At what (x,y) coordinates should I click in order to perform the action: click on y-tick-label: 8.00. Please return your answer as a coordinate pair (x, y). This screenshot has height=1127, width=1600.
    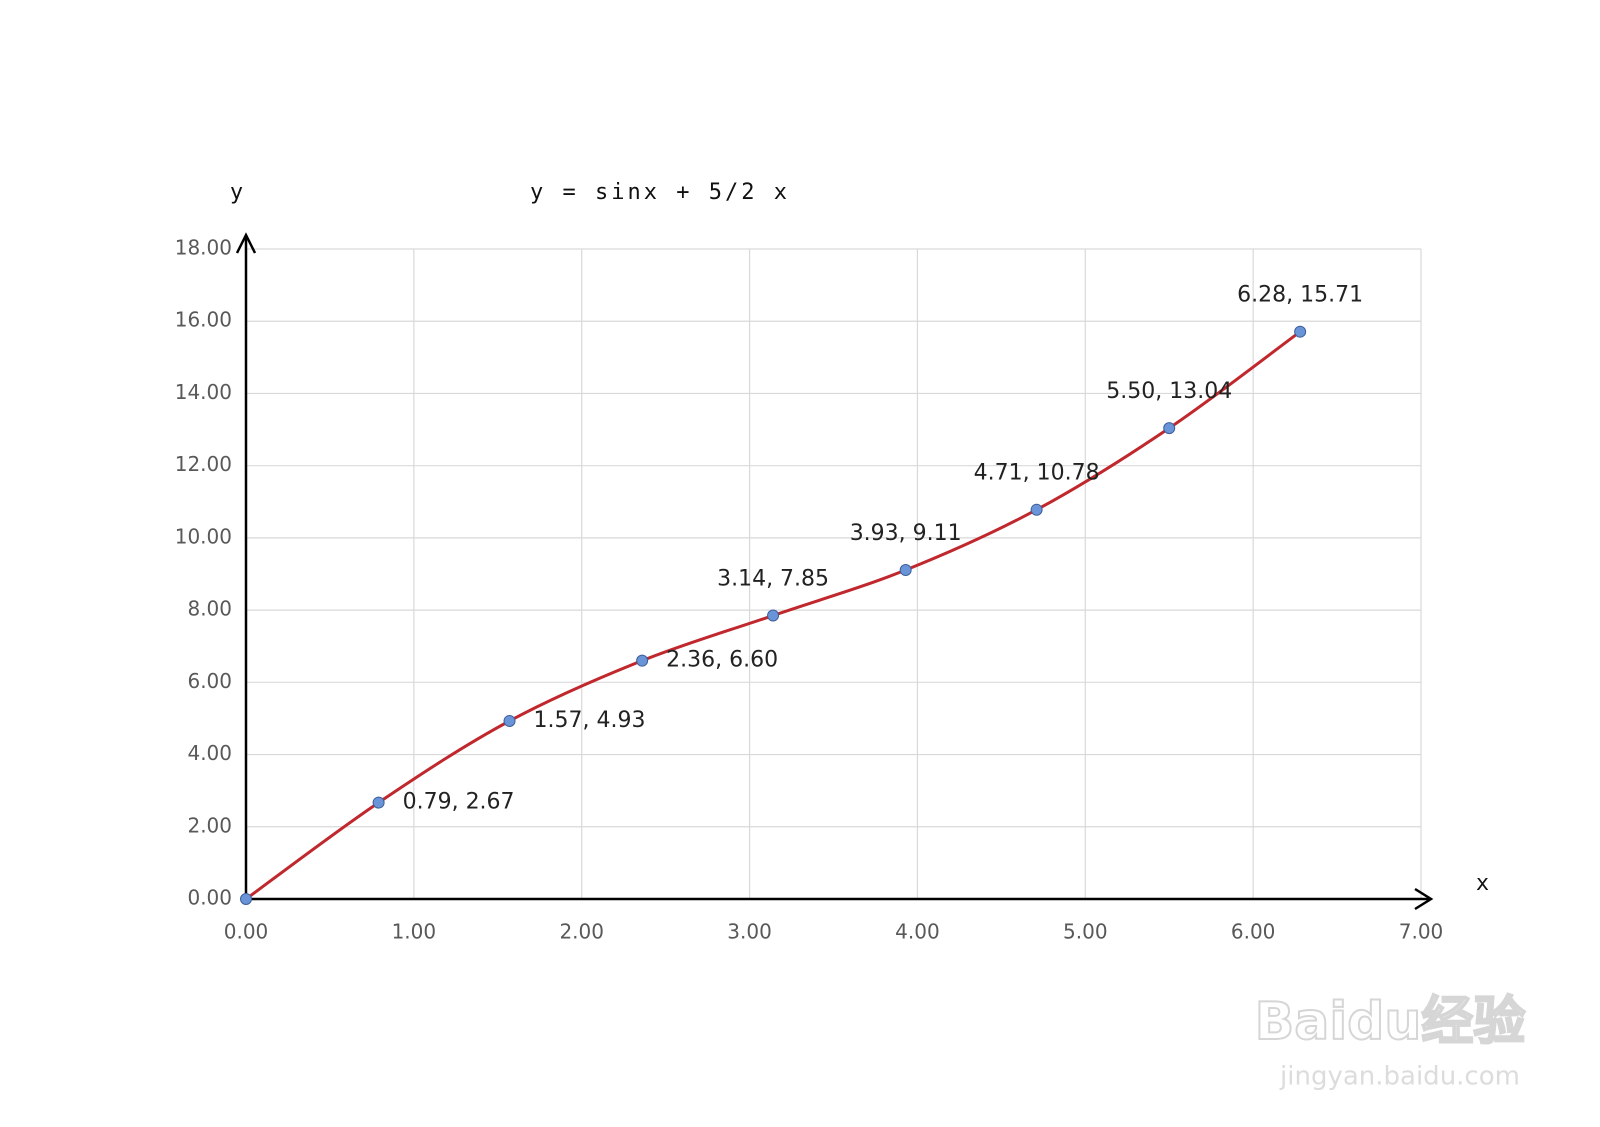
    Looking at the image, I should click on (209, 609).